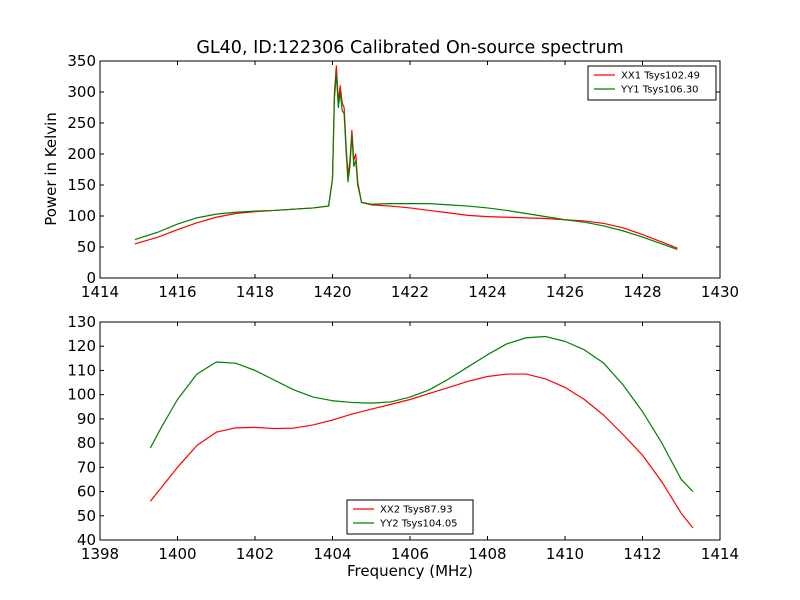  Describe the element at coordinates (86, 443) in the screenshot. I see `y-tick-label: 80` at that location.